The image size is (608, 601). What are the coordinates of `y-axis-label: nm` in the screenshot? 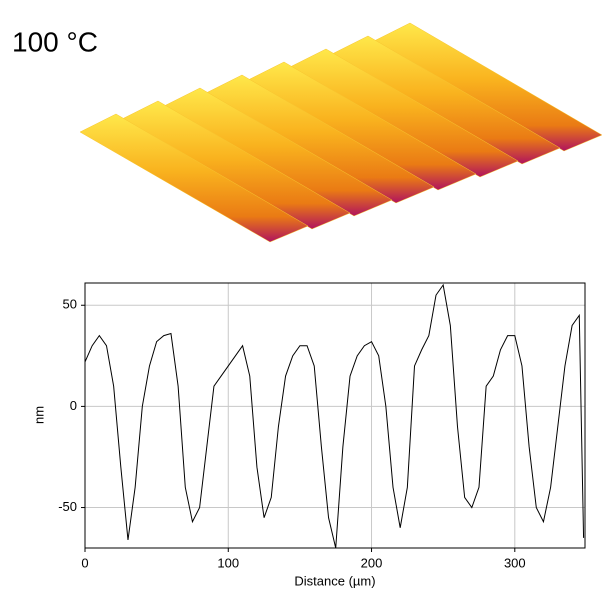 It's located at (38, 415).